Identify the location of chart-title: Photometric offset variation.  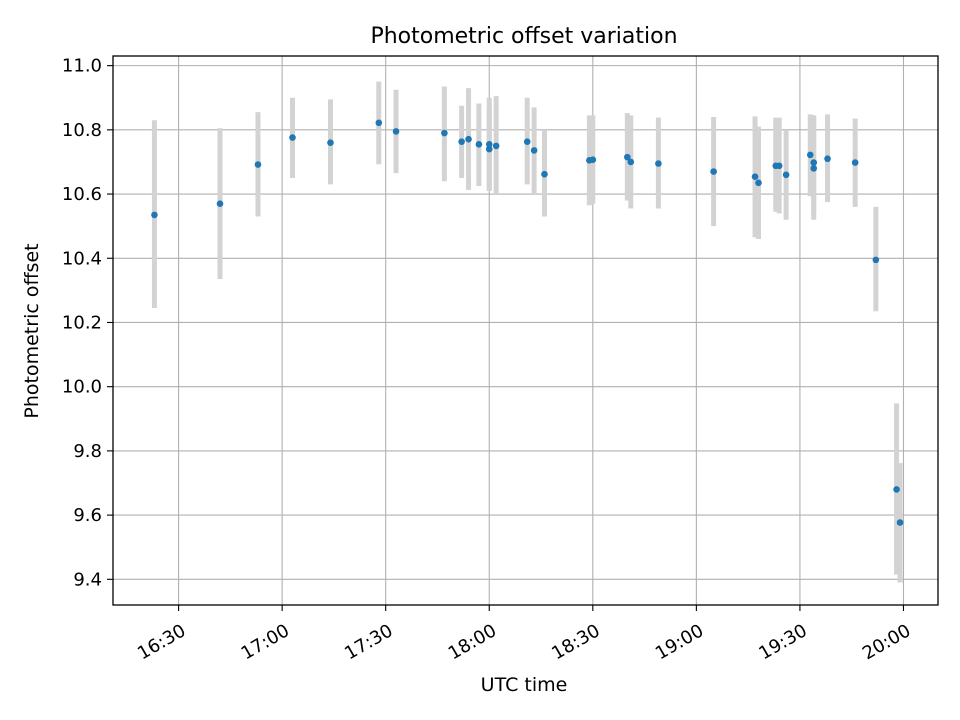
(523, 36).